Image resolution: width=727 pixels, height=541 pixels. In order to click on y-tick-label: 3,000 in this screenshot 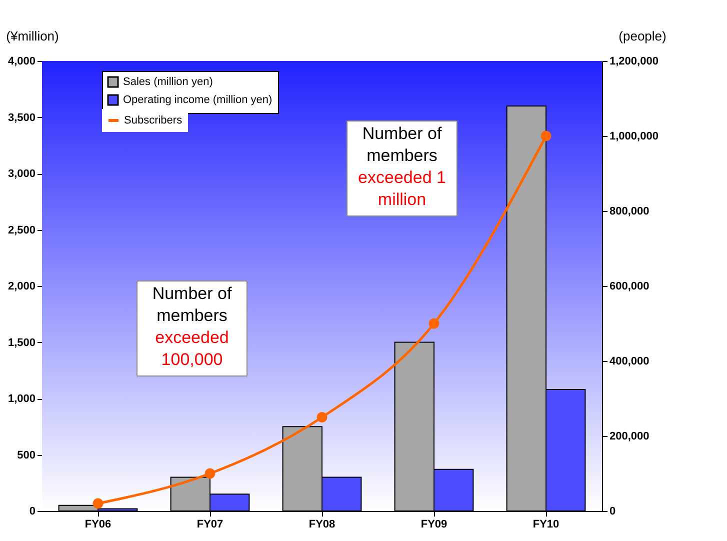, I will do `click(22, 174)`.